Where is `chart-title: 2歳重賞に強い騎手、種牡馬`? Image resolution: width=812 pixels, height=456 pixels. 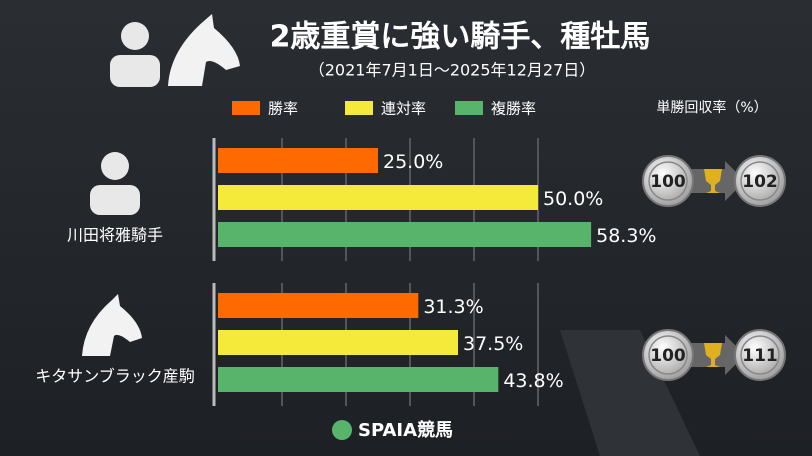
chart-title: 2歳重賞に強い騎手、種牡馬 is located at coordinates (460, 37).